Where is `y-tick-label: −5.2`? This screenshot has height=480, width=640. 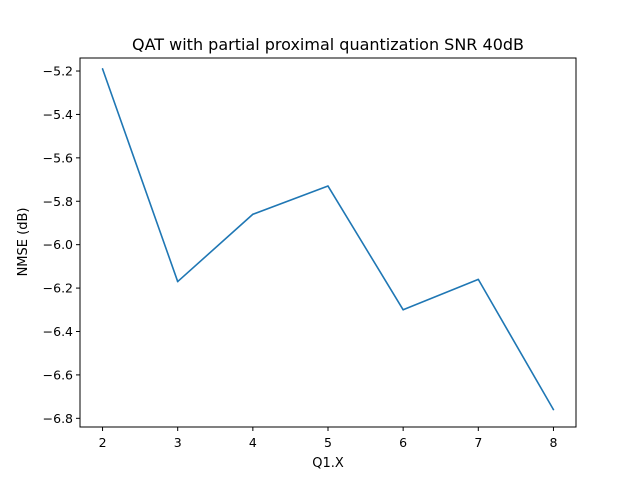 y-tick-label: −5.2 is located at coordinates (58, 71).